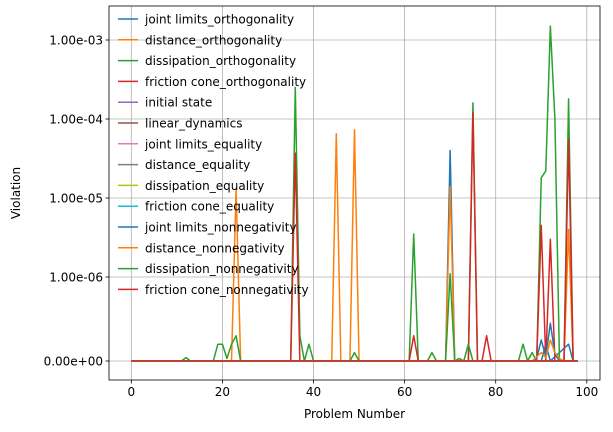 The height and width of the screenshot is (432, 613). I want to click on legend-label: joint limits_equality, so click(203, 144).